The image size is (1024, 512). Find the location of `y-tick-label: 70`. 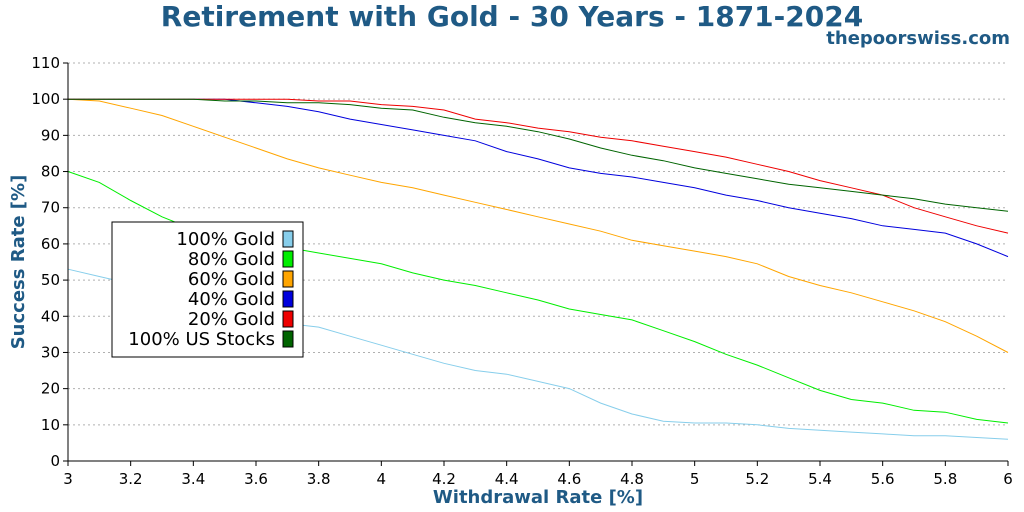

y-tick-label: 70 is located at coordinates (50, 208).